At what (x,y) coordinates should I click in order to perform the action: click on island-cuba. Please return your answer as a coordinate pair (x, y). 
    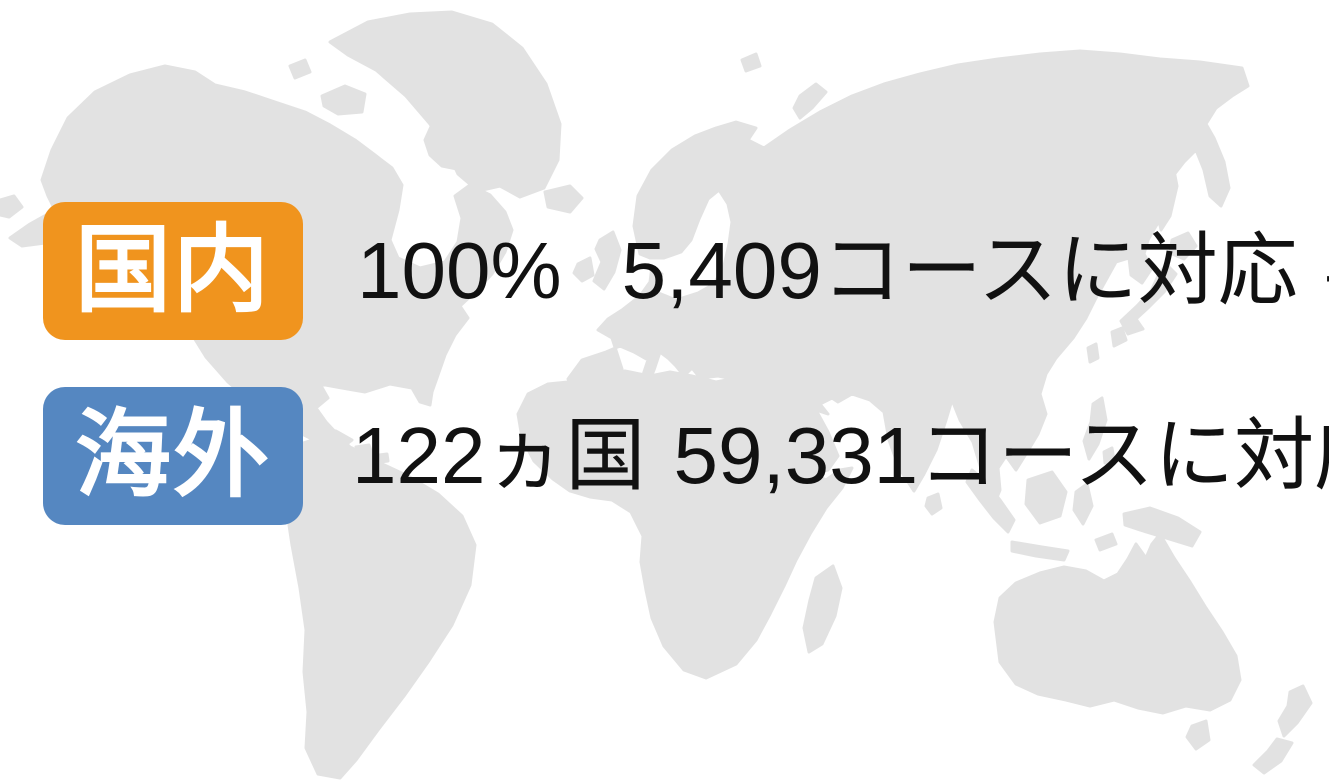
    Looking at the image, I should click on (329, 437).